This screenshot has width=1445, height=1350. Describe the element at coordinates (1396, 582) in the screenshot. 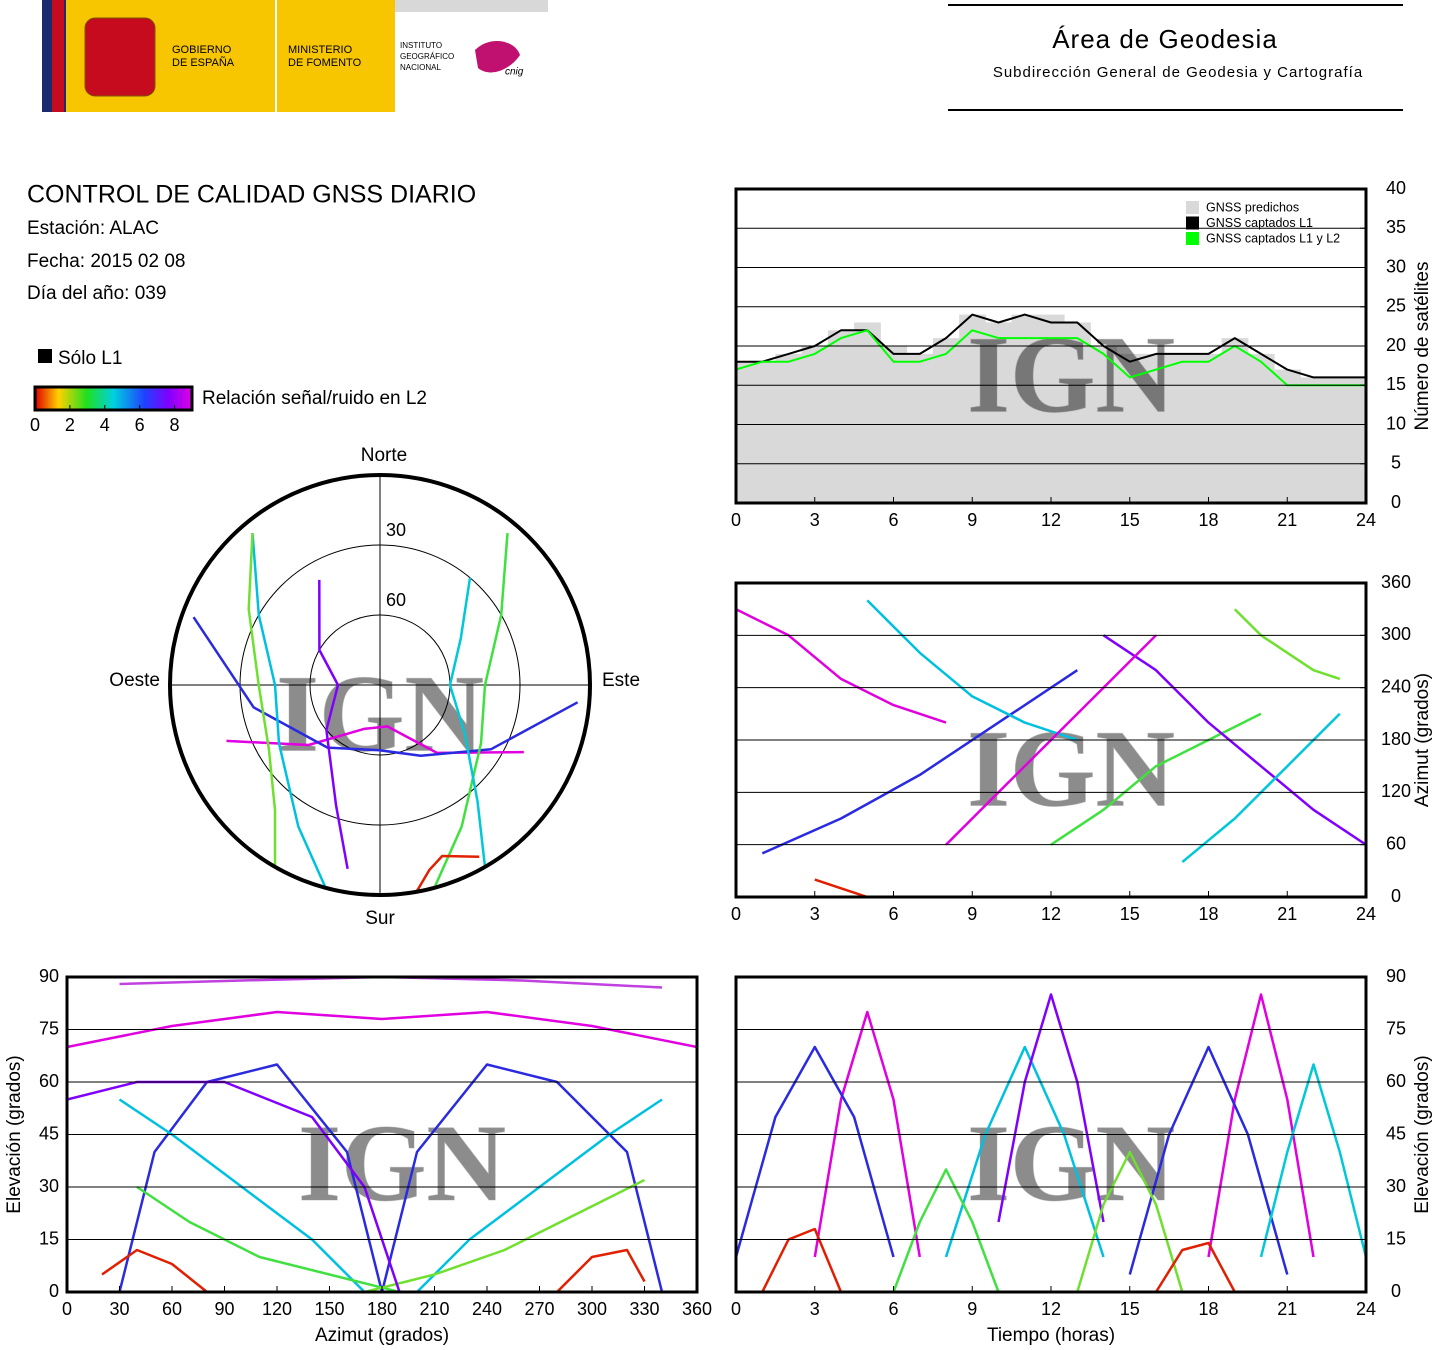

I see `y-tick-label: 360` at that location.